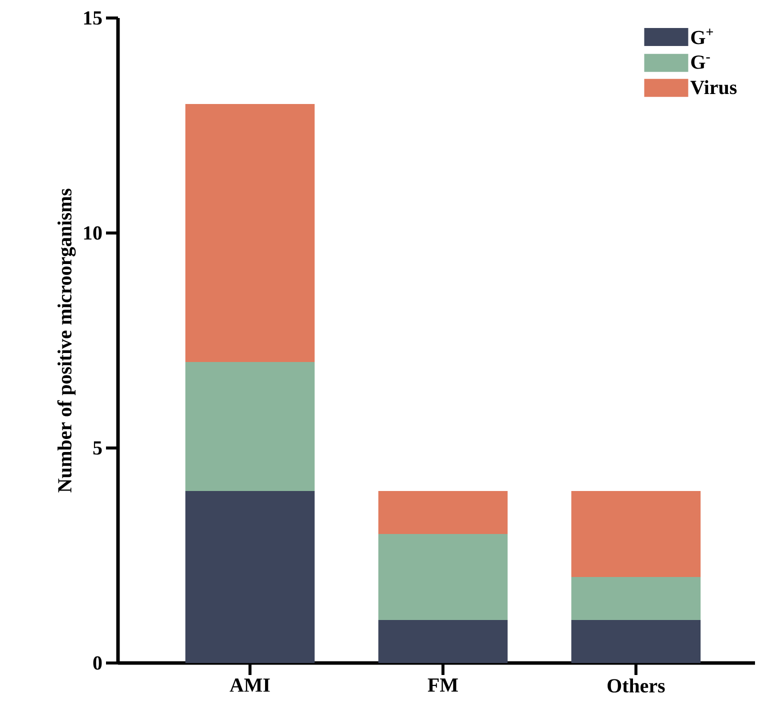 This screenshot has width=757, height=713. What do you see at coordinates (93, 18) in the screenshot?
I see `y-tick-label: 15` at bounding box center [93, 18].